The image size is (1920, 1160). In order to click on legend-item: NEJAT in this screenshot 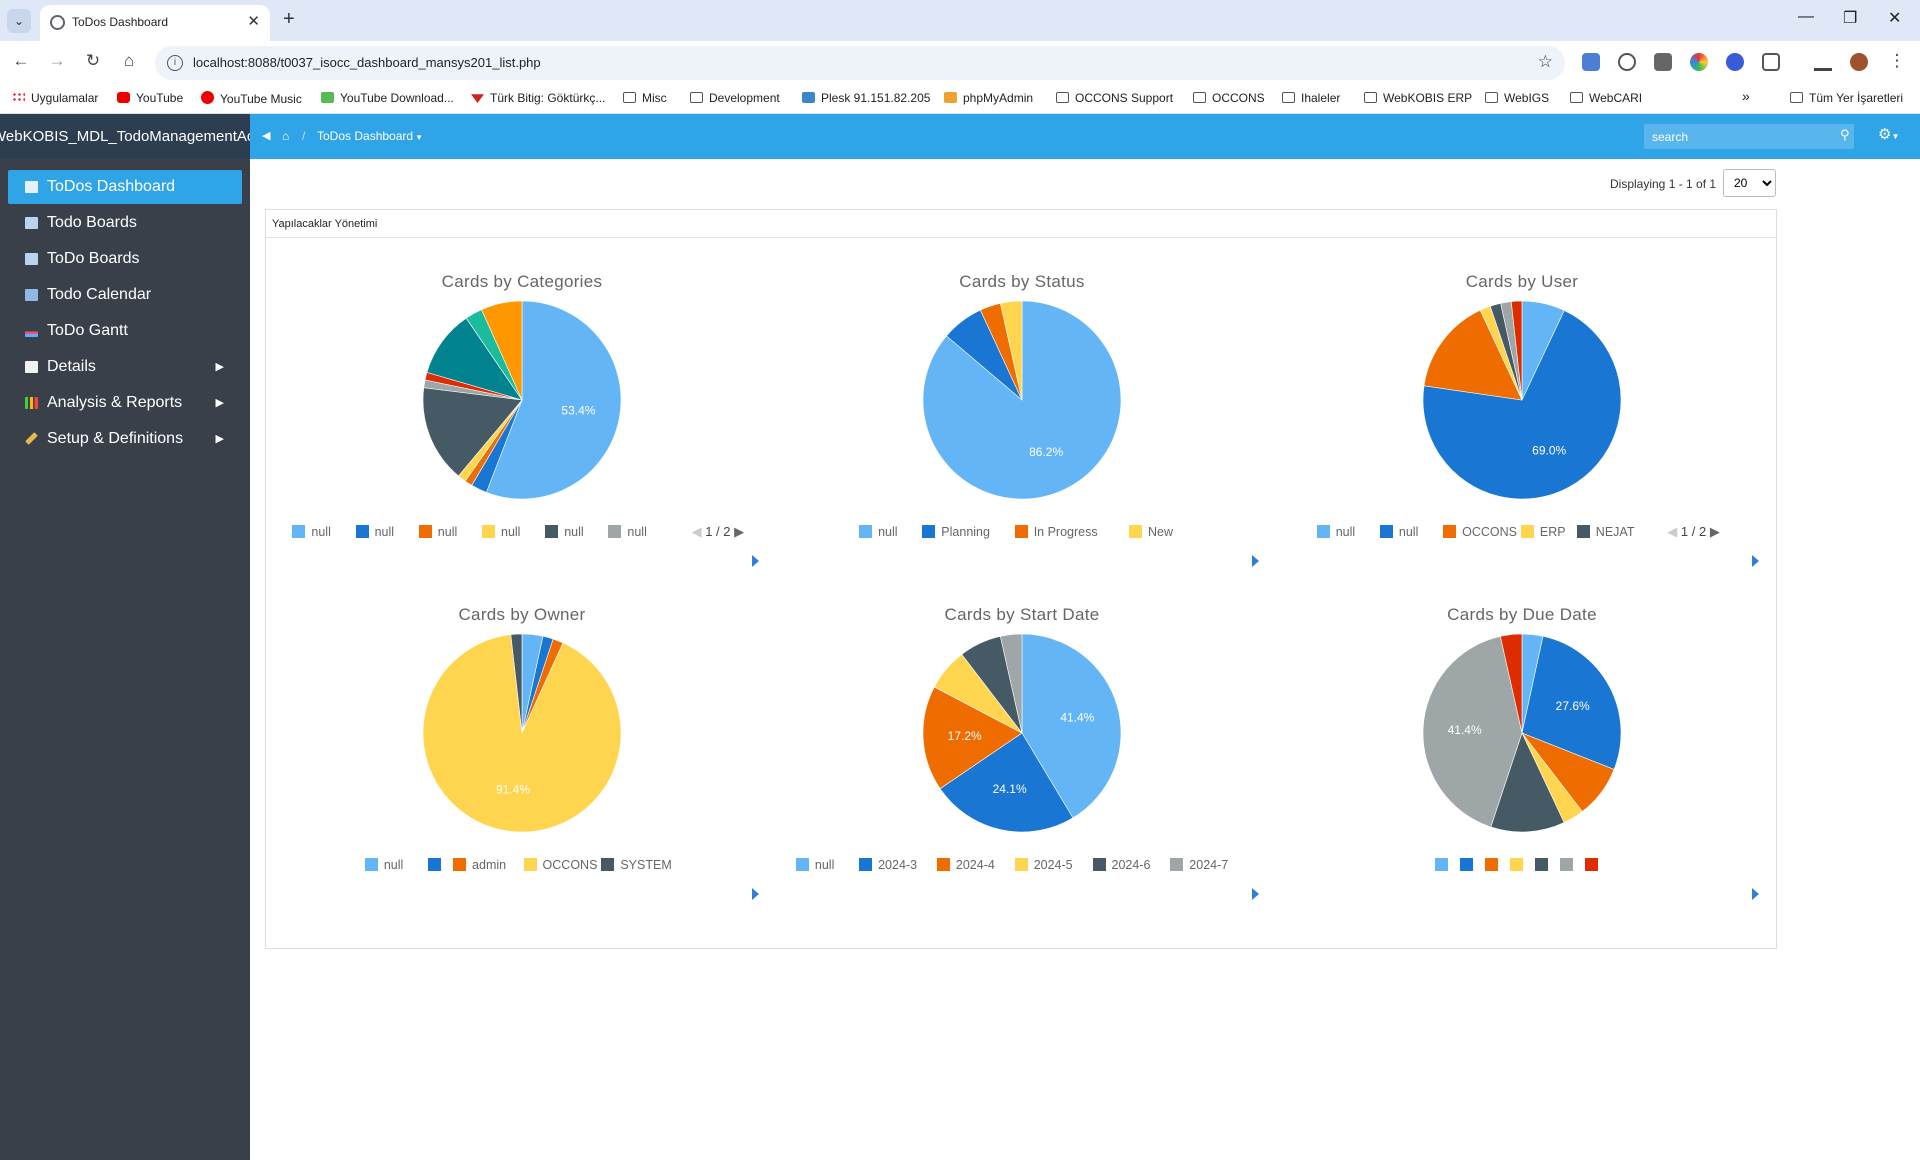, I will do `click(1605, 532)`.